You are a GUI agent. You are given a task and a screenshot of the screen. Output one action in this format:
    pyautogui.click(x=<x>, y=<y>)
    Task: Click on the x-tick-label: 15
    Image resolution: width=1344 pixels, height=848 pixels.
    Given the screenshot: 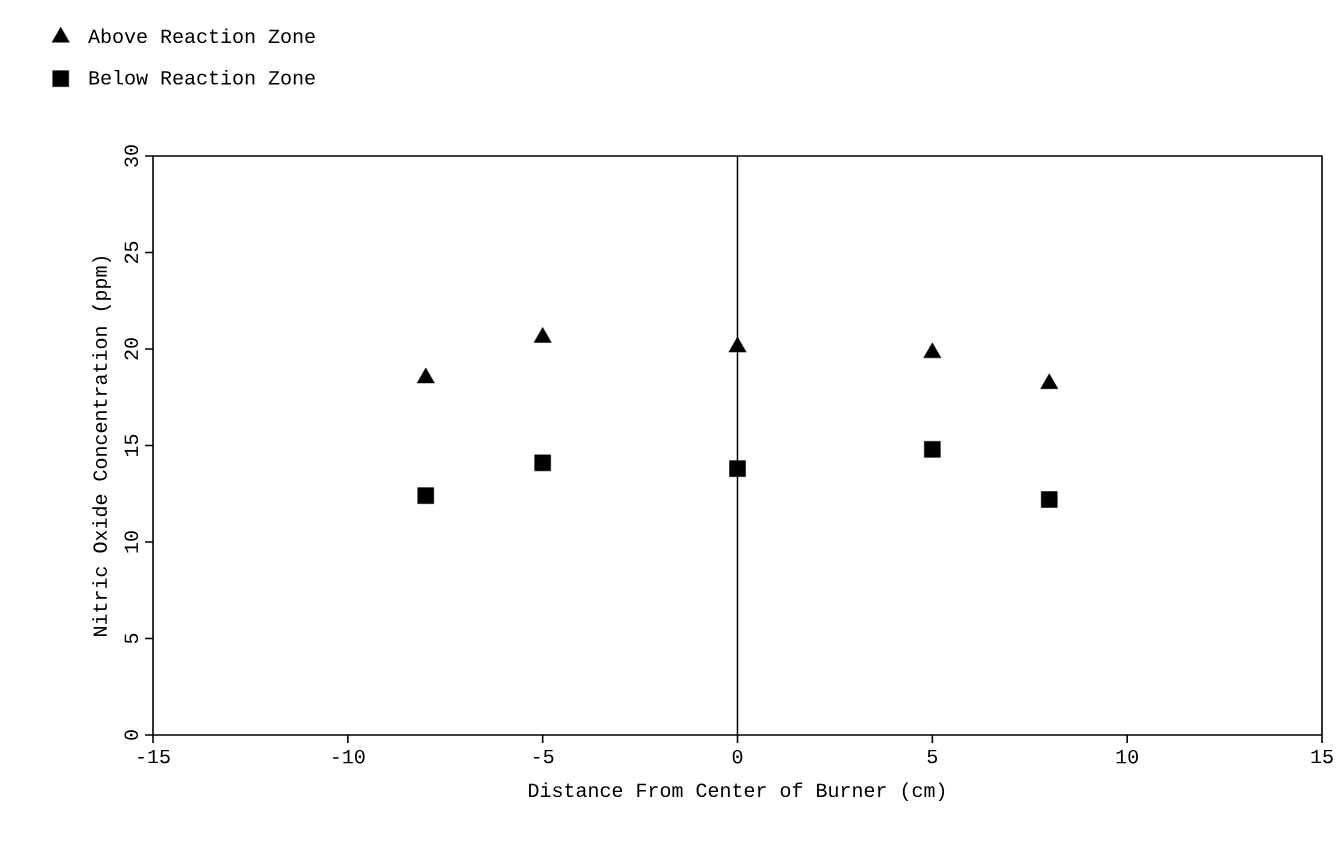 What is the action you would take?
    pyautogui.click(x=1322, y=756)
    